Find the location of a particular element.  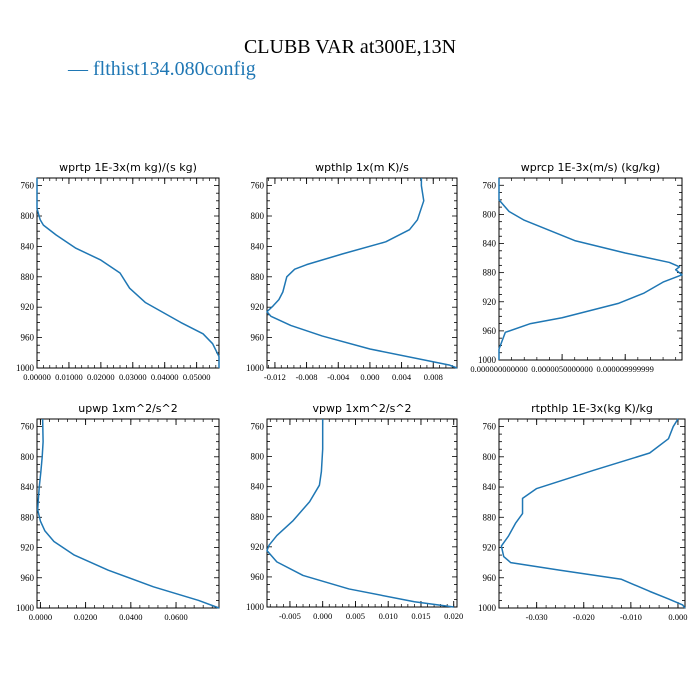

x-tick-label: -0.012 is located at coordinates (275, 377).